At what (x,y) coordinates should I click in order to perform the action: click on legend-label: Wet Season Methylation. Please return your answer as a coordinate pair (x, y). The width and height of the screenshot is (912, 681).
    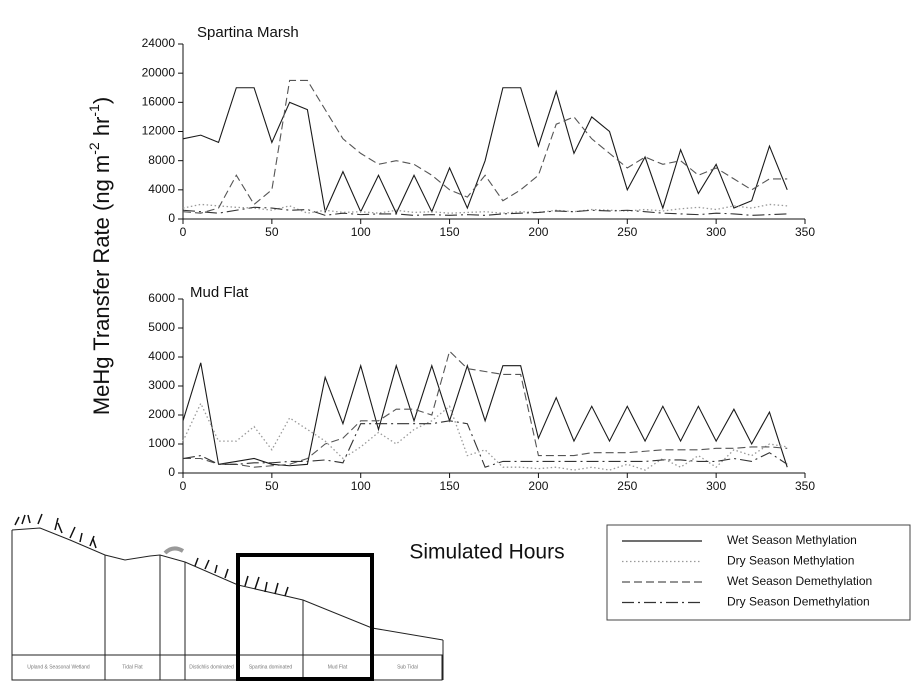
    Looking at the image, I should click on (792, 540).